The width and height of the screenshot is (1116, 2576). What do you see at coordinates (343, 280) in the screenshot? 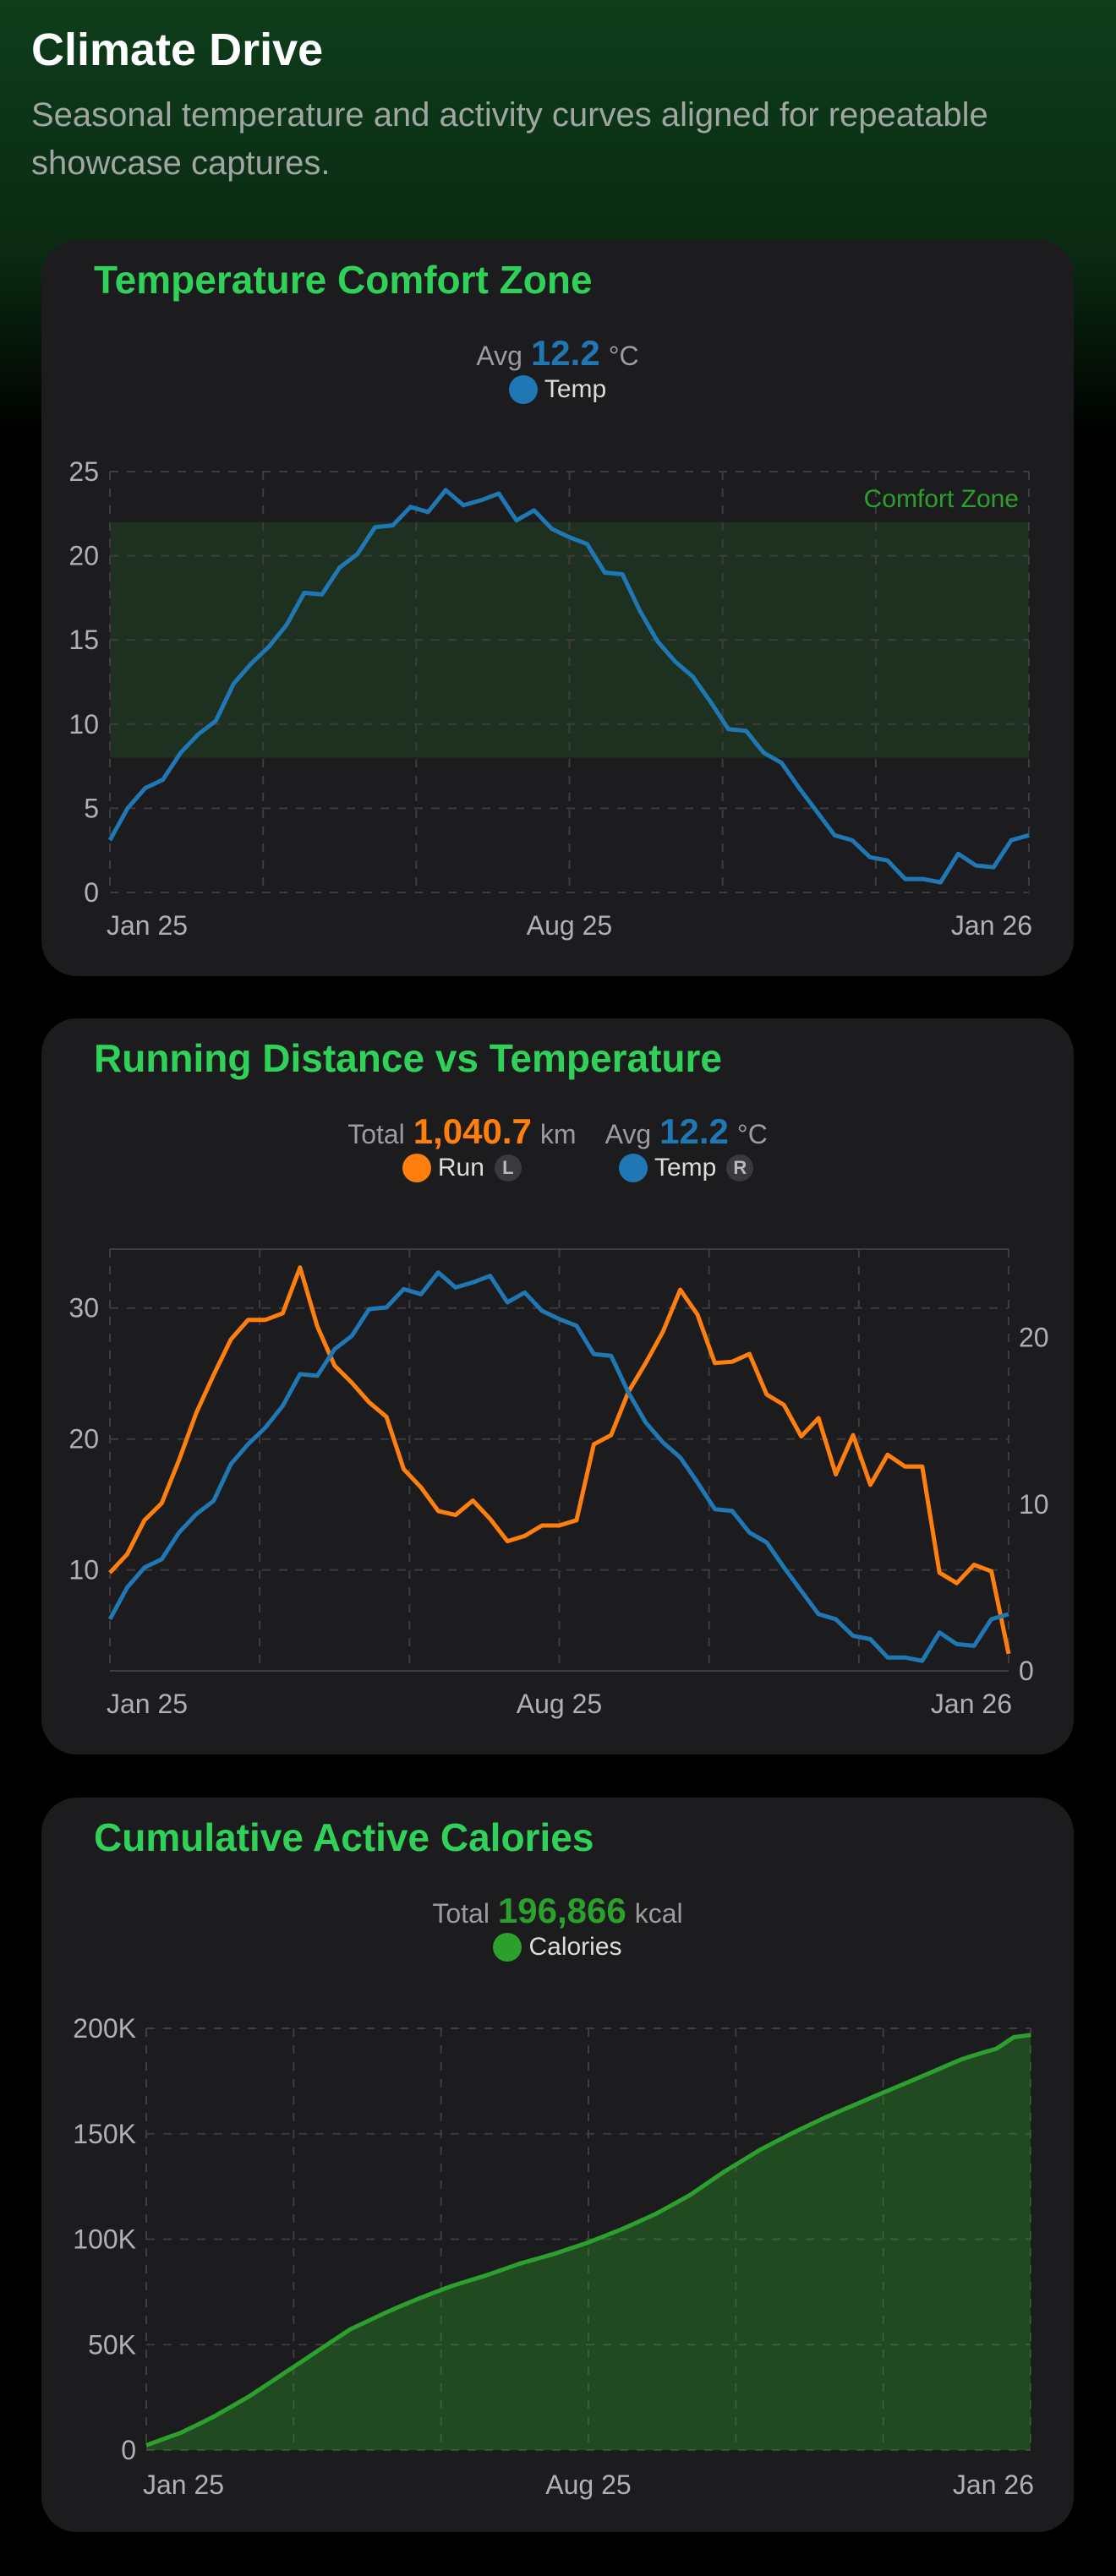
I see `card-title: Temperature Comfort Zone` at bounding box center [343, 280].